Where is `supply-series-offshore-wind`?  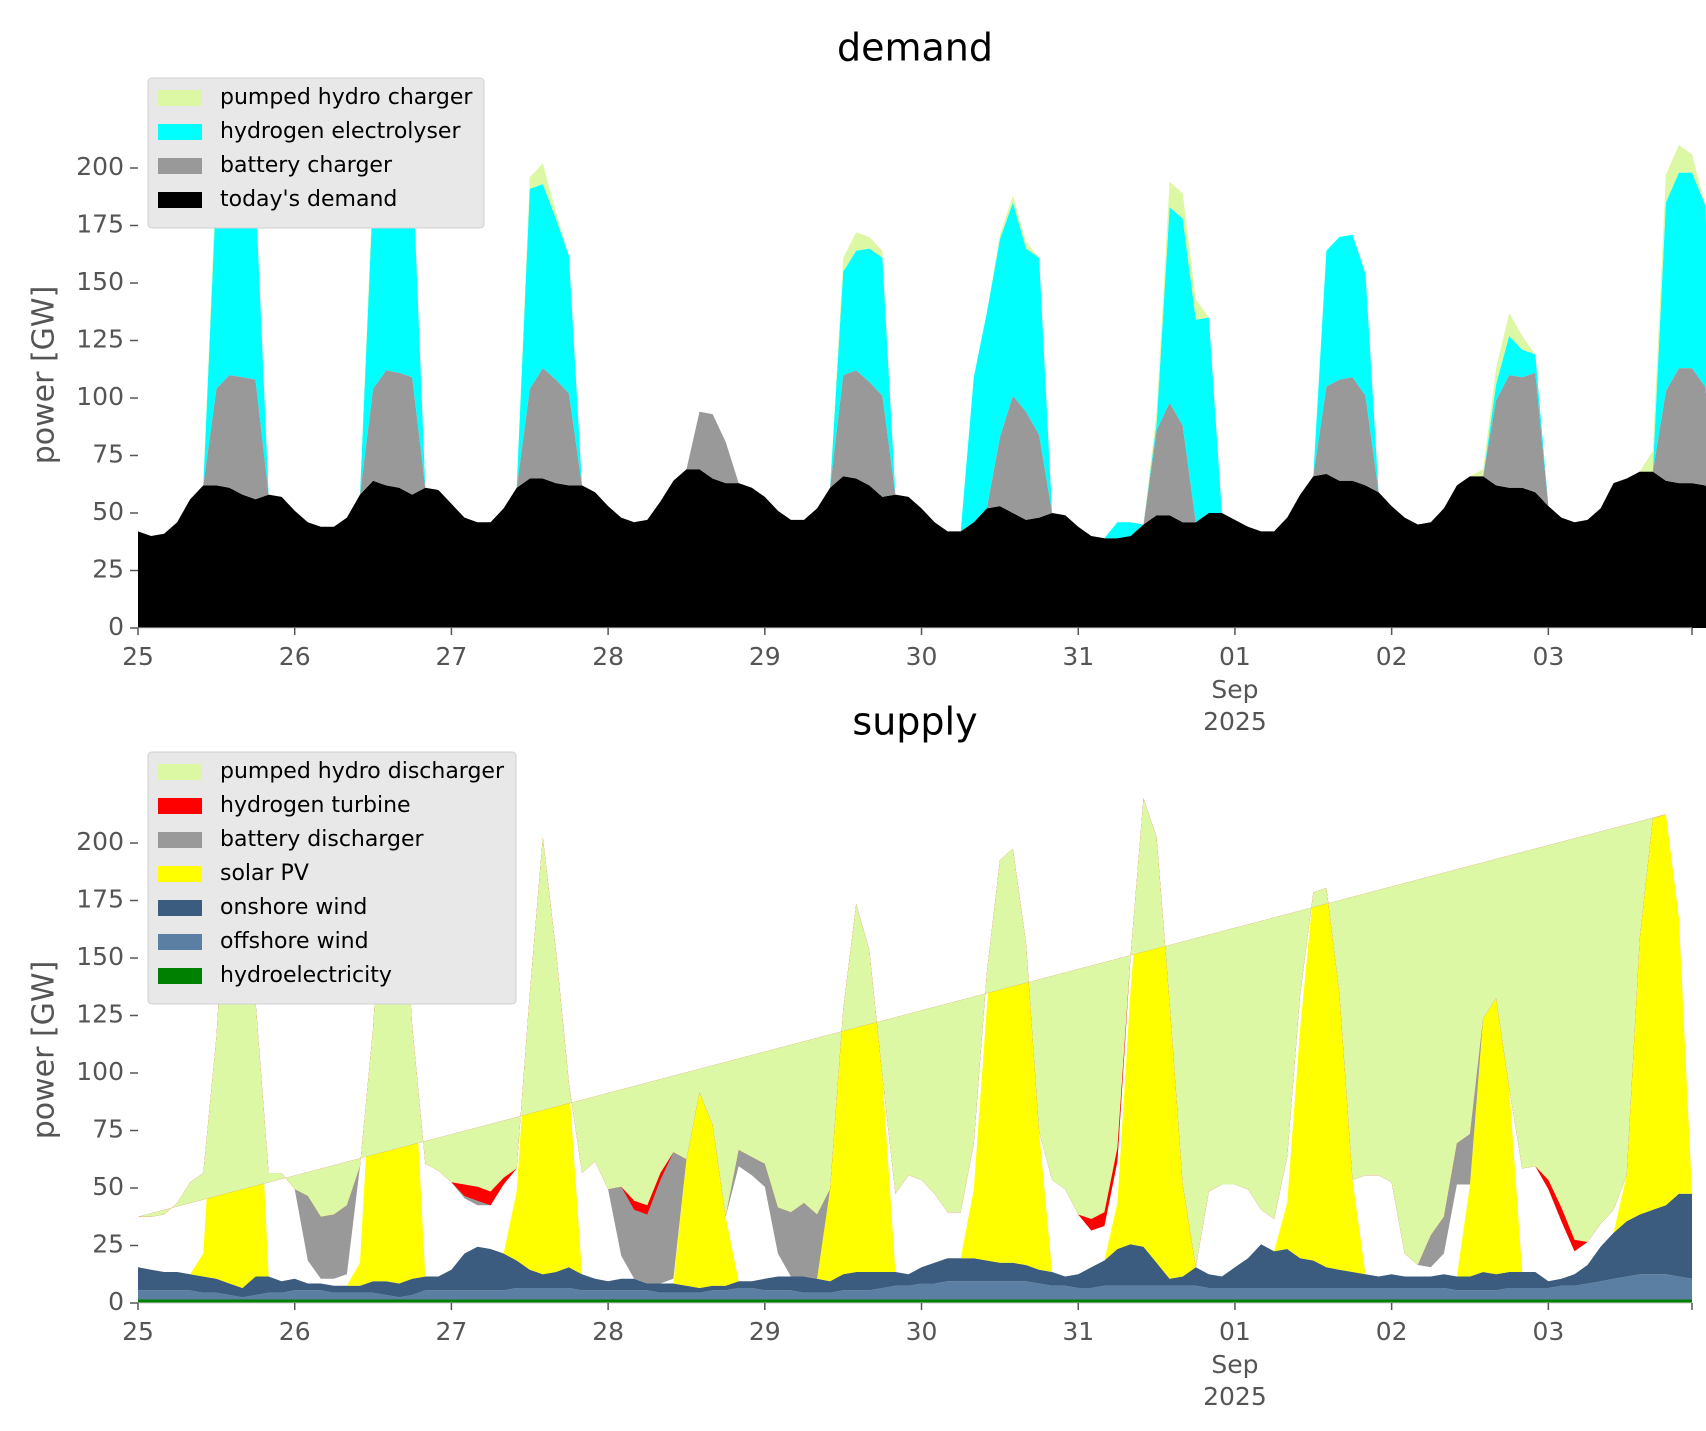
supply-series-offshore-wind is located at coordinates (915, 1287).